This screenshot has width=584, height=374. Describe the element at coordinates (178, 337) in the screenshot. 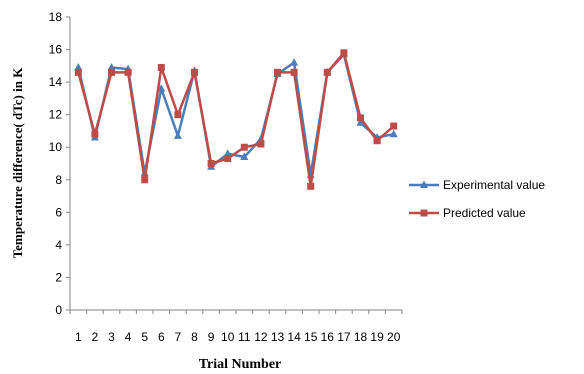

I see `x-tick-label: 7` at that location.